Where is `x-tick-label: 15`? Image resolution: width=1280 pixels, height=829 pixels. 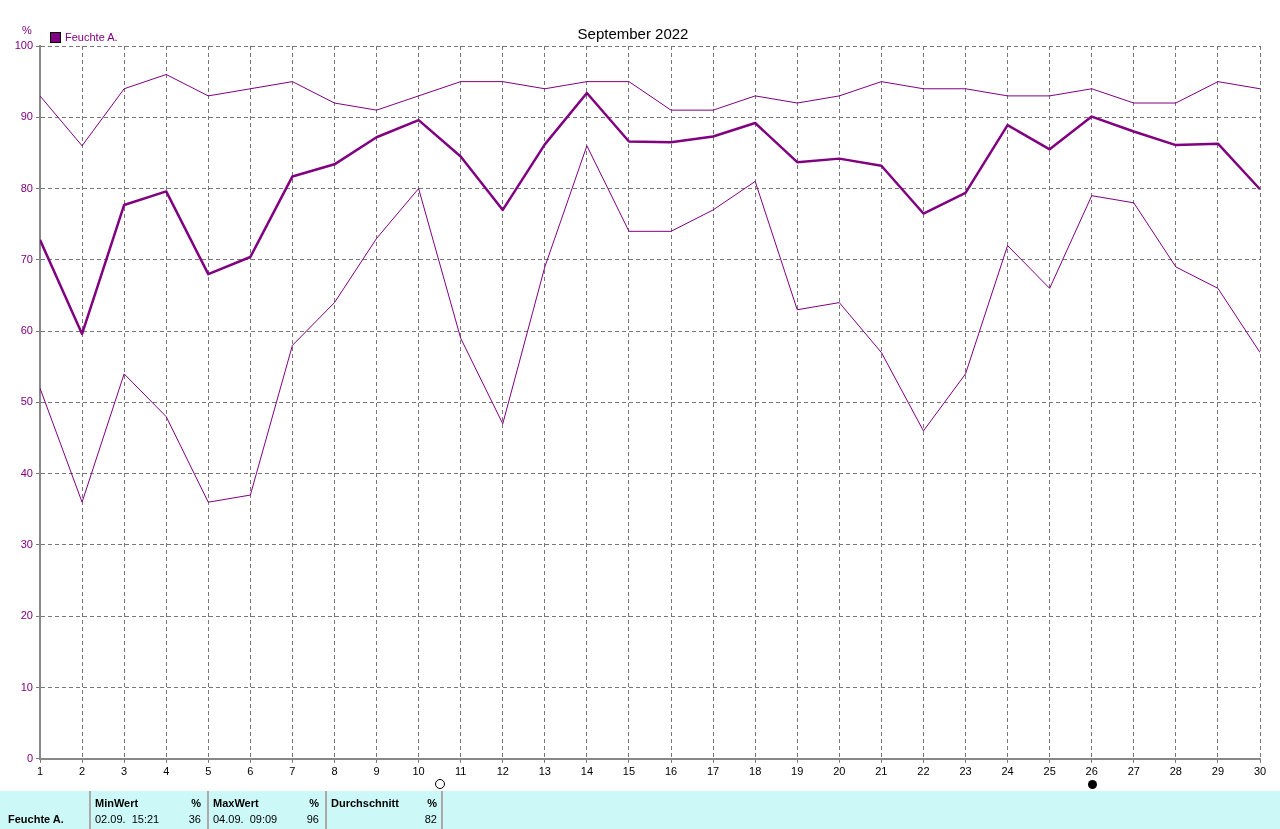 x-tick-label: 15 is located at coordinates (629, 771).